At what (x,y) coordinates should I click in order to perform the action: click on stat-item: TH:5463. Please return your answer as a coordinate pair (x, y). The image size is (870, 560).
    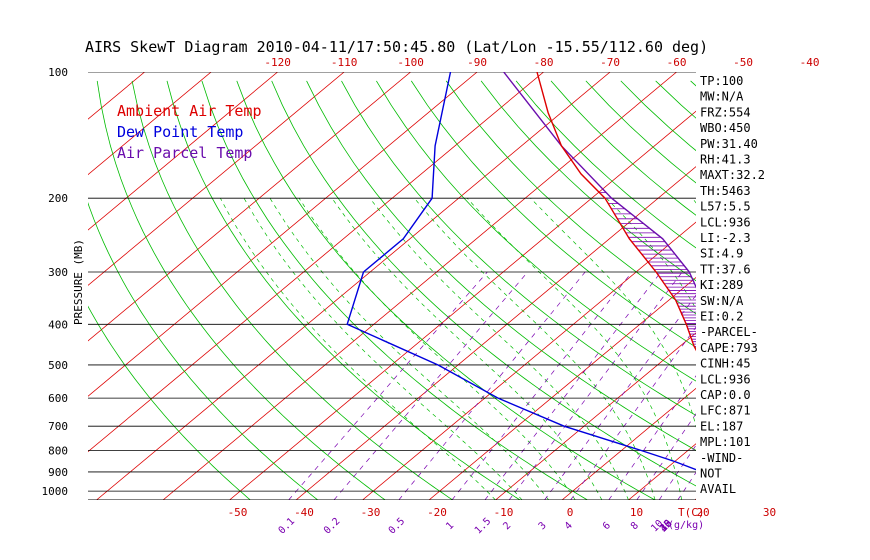
    Looking at the image, I should click on (725, 191).